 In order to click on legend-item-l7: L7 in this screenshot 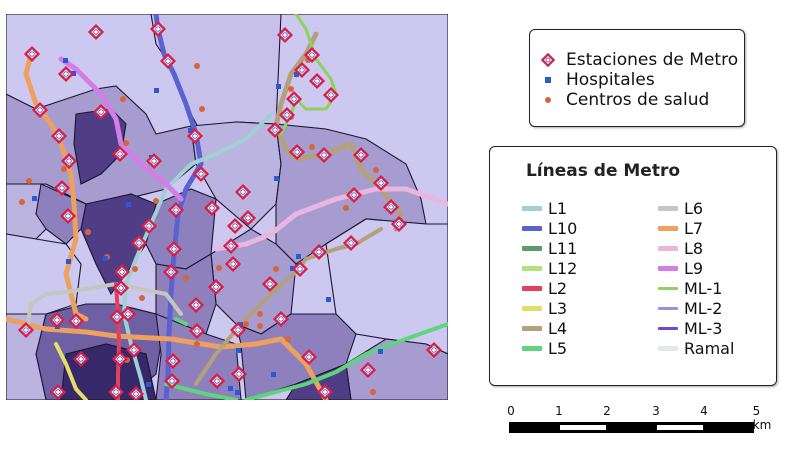, I will do `click(680, 228)`.